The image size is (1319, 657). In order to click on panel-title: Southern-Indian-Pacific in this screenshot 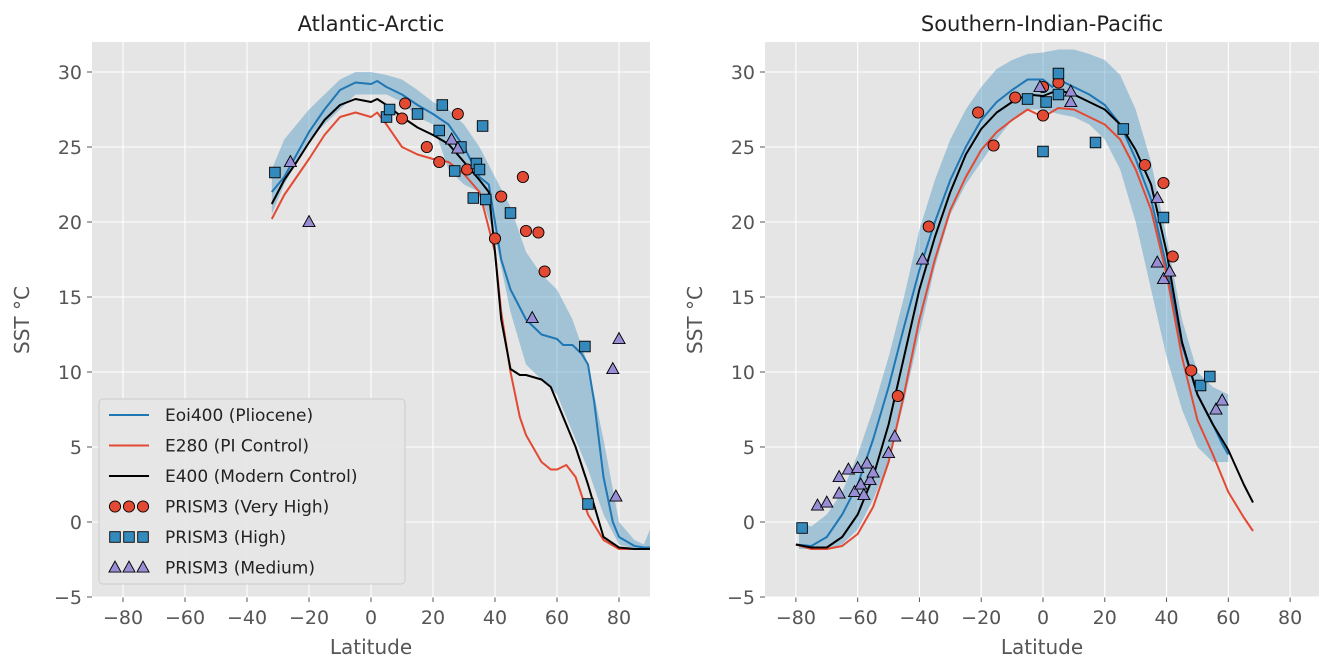, I will do `click(1042, 24)`.